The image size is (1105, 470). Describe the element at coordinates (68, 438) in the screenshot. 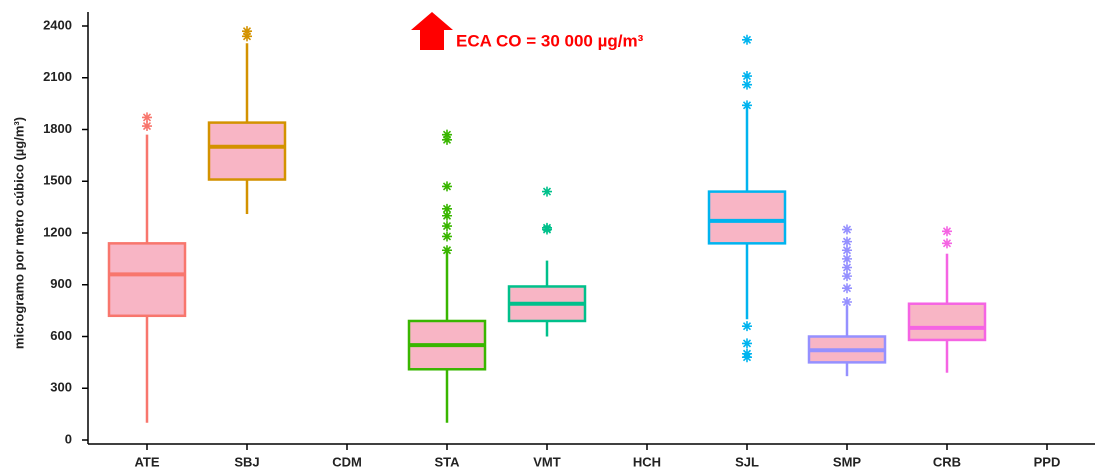

I see `y-tick-label: 0` at that location.